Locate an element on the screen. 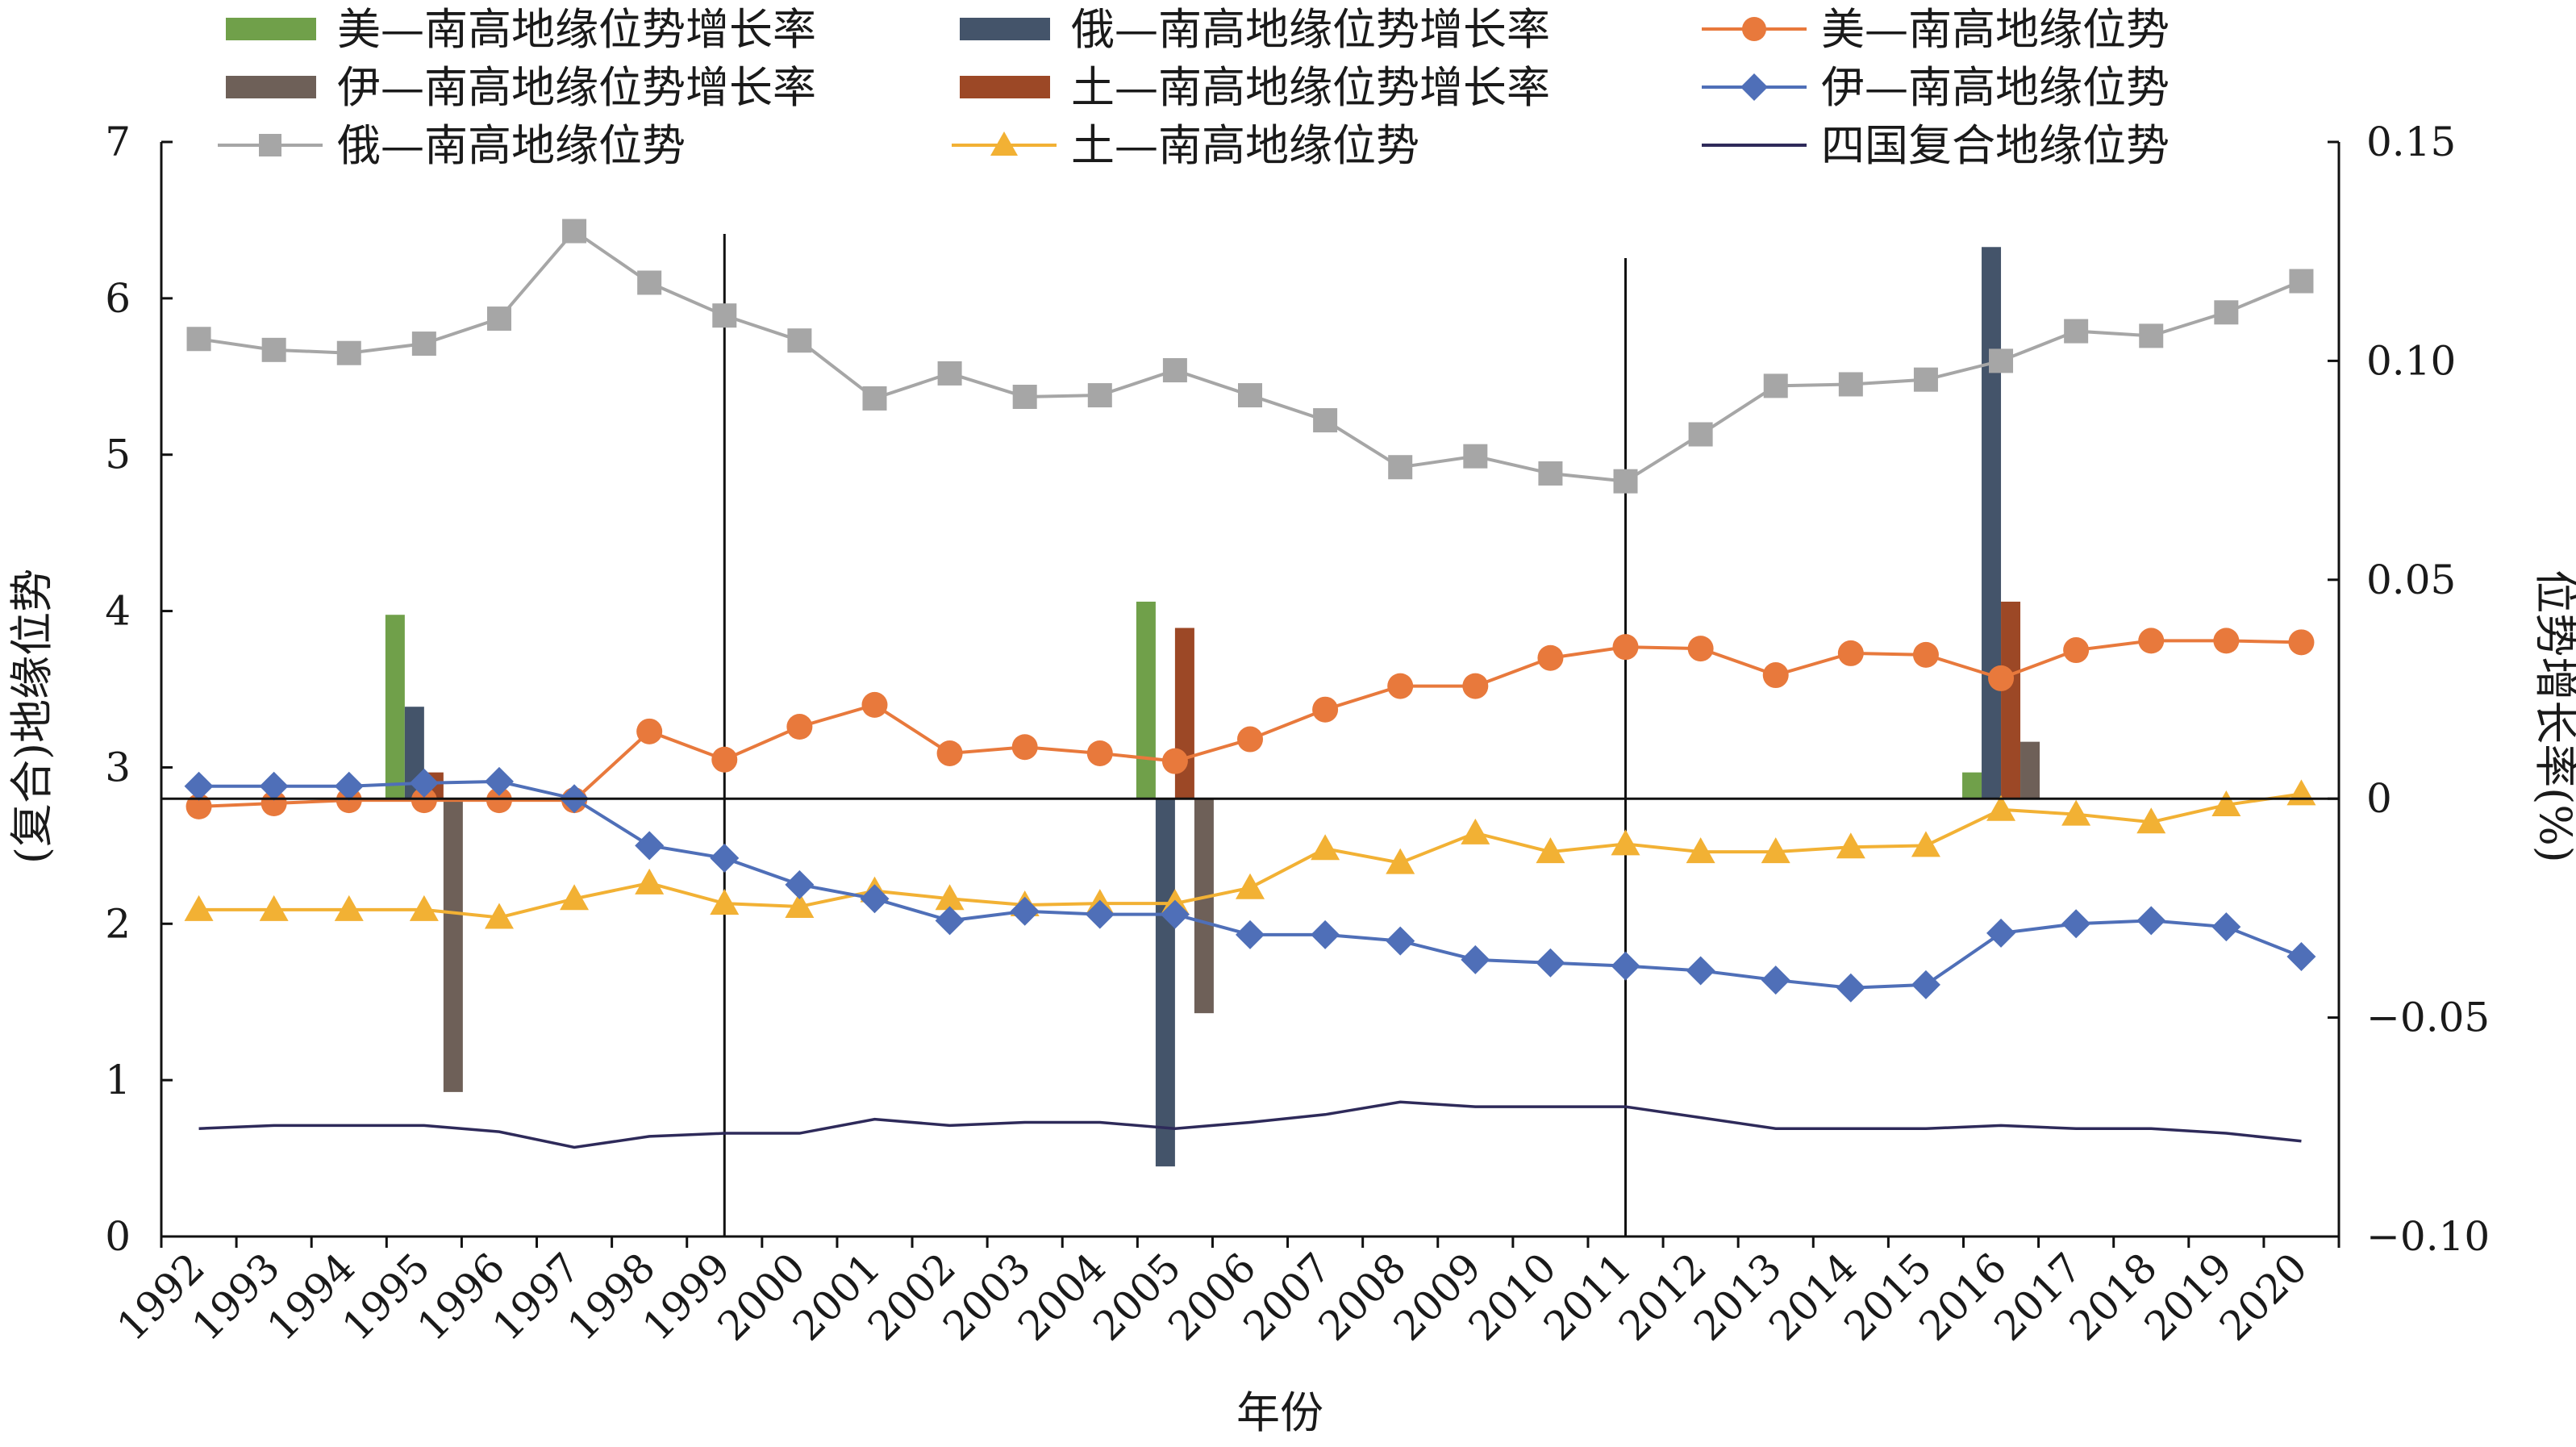 This screenshot has height=1447, width=2576. point-4-2015 is located at coordinates (1925, 985).